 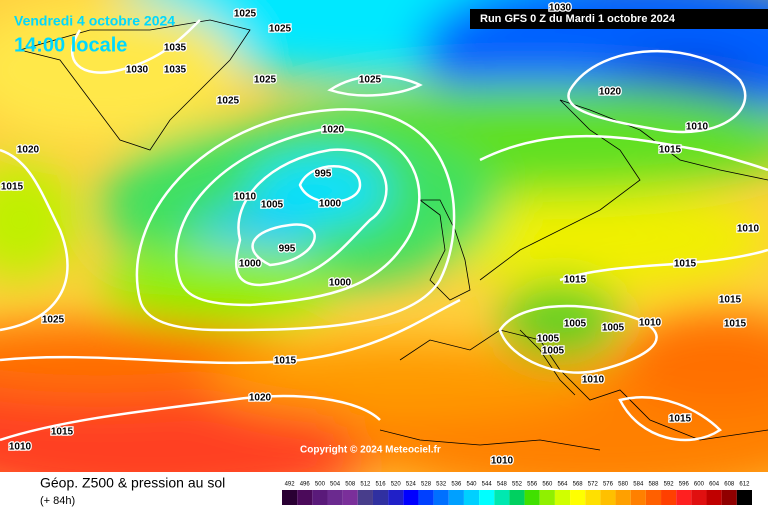 What do you see at coordinates (578, 485) in the screenshot?
I see `legend-label: 568` at bounding box center [578, 485].